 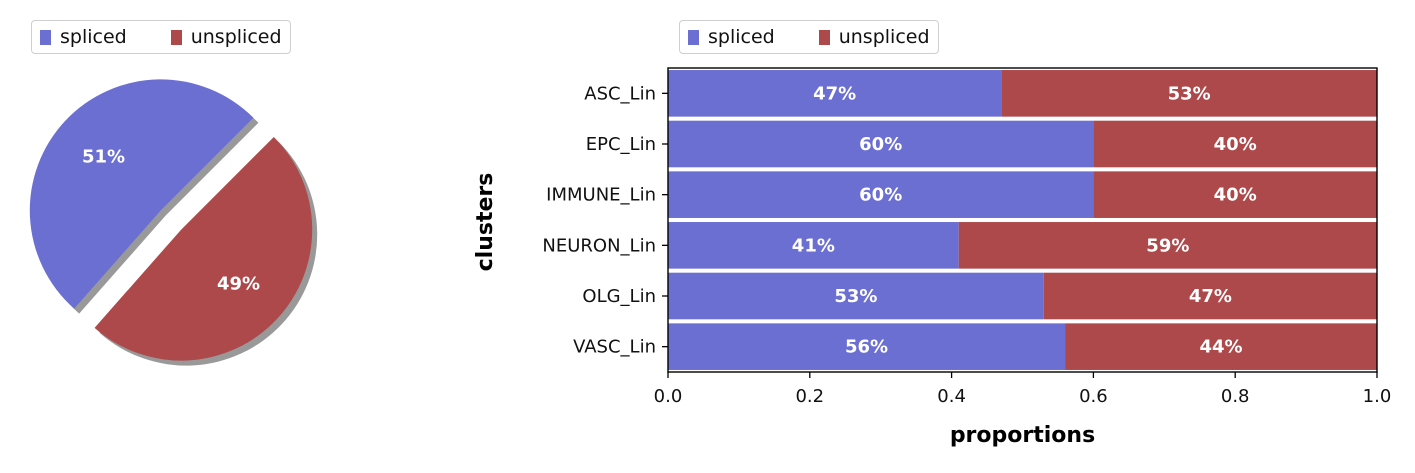 What do you see at coordinates (951, 396) in the screenshot?
I see `x-tick-label: 0.4` at bounding box center [951, 396].